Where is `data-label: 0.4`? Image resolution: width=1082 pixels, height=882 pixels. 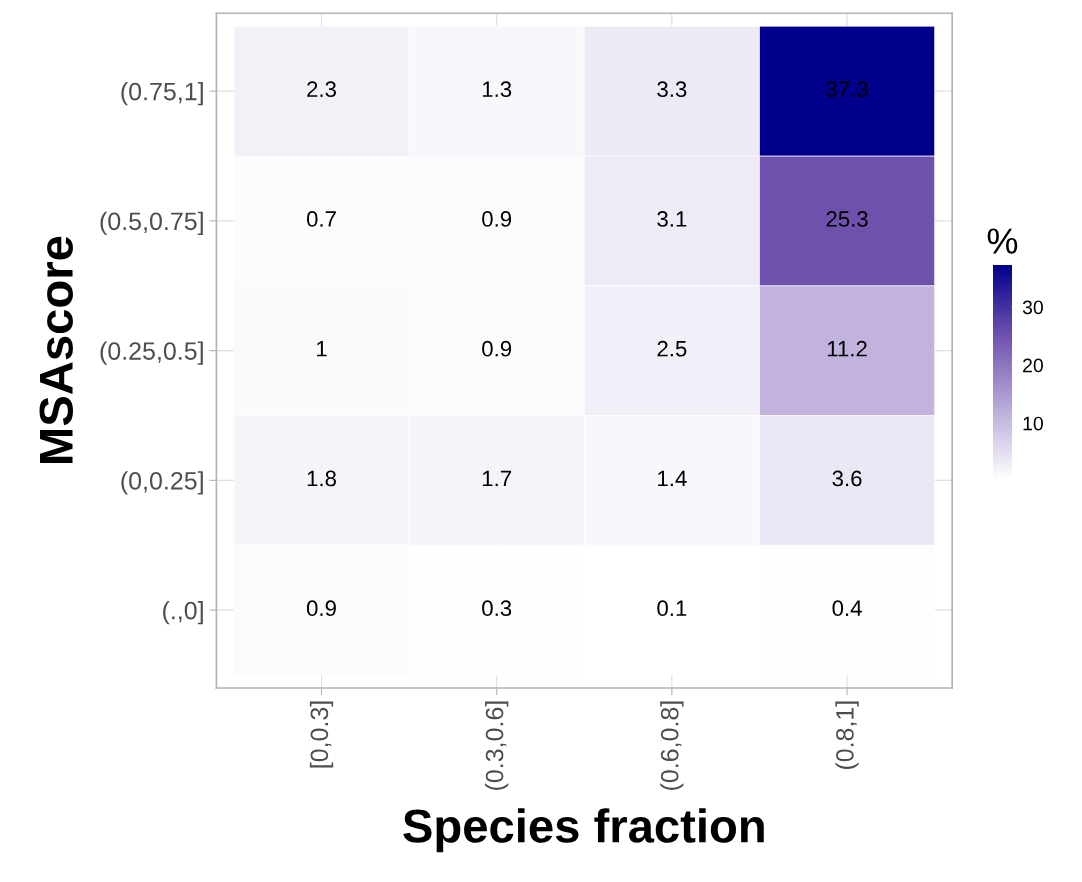 data-label: 0.4 is located at coordinates (847, 608).